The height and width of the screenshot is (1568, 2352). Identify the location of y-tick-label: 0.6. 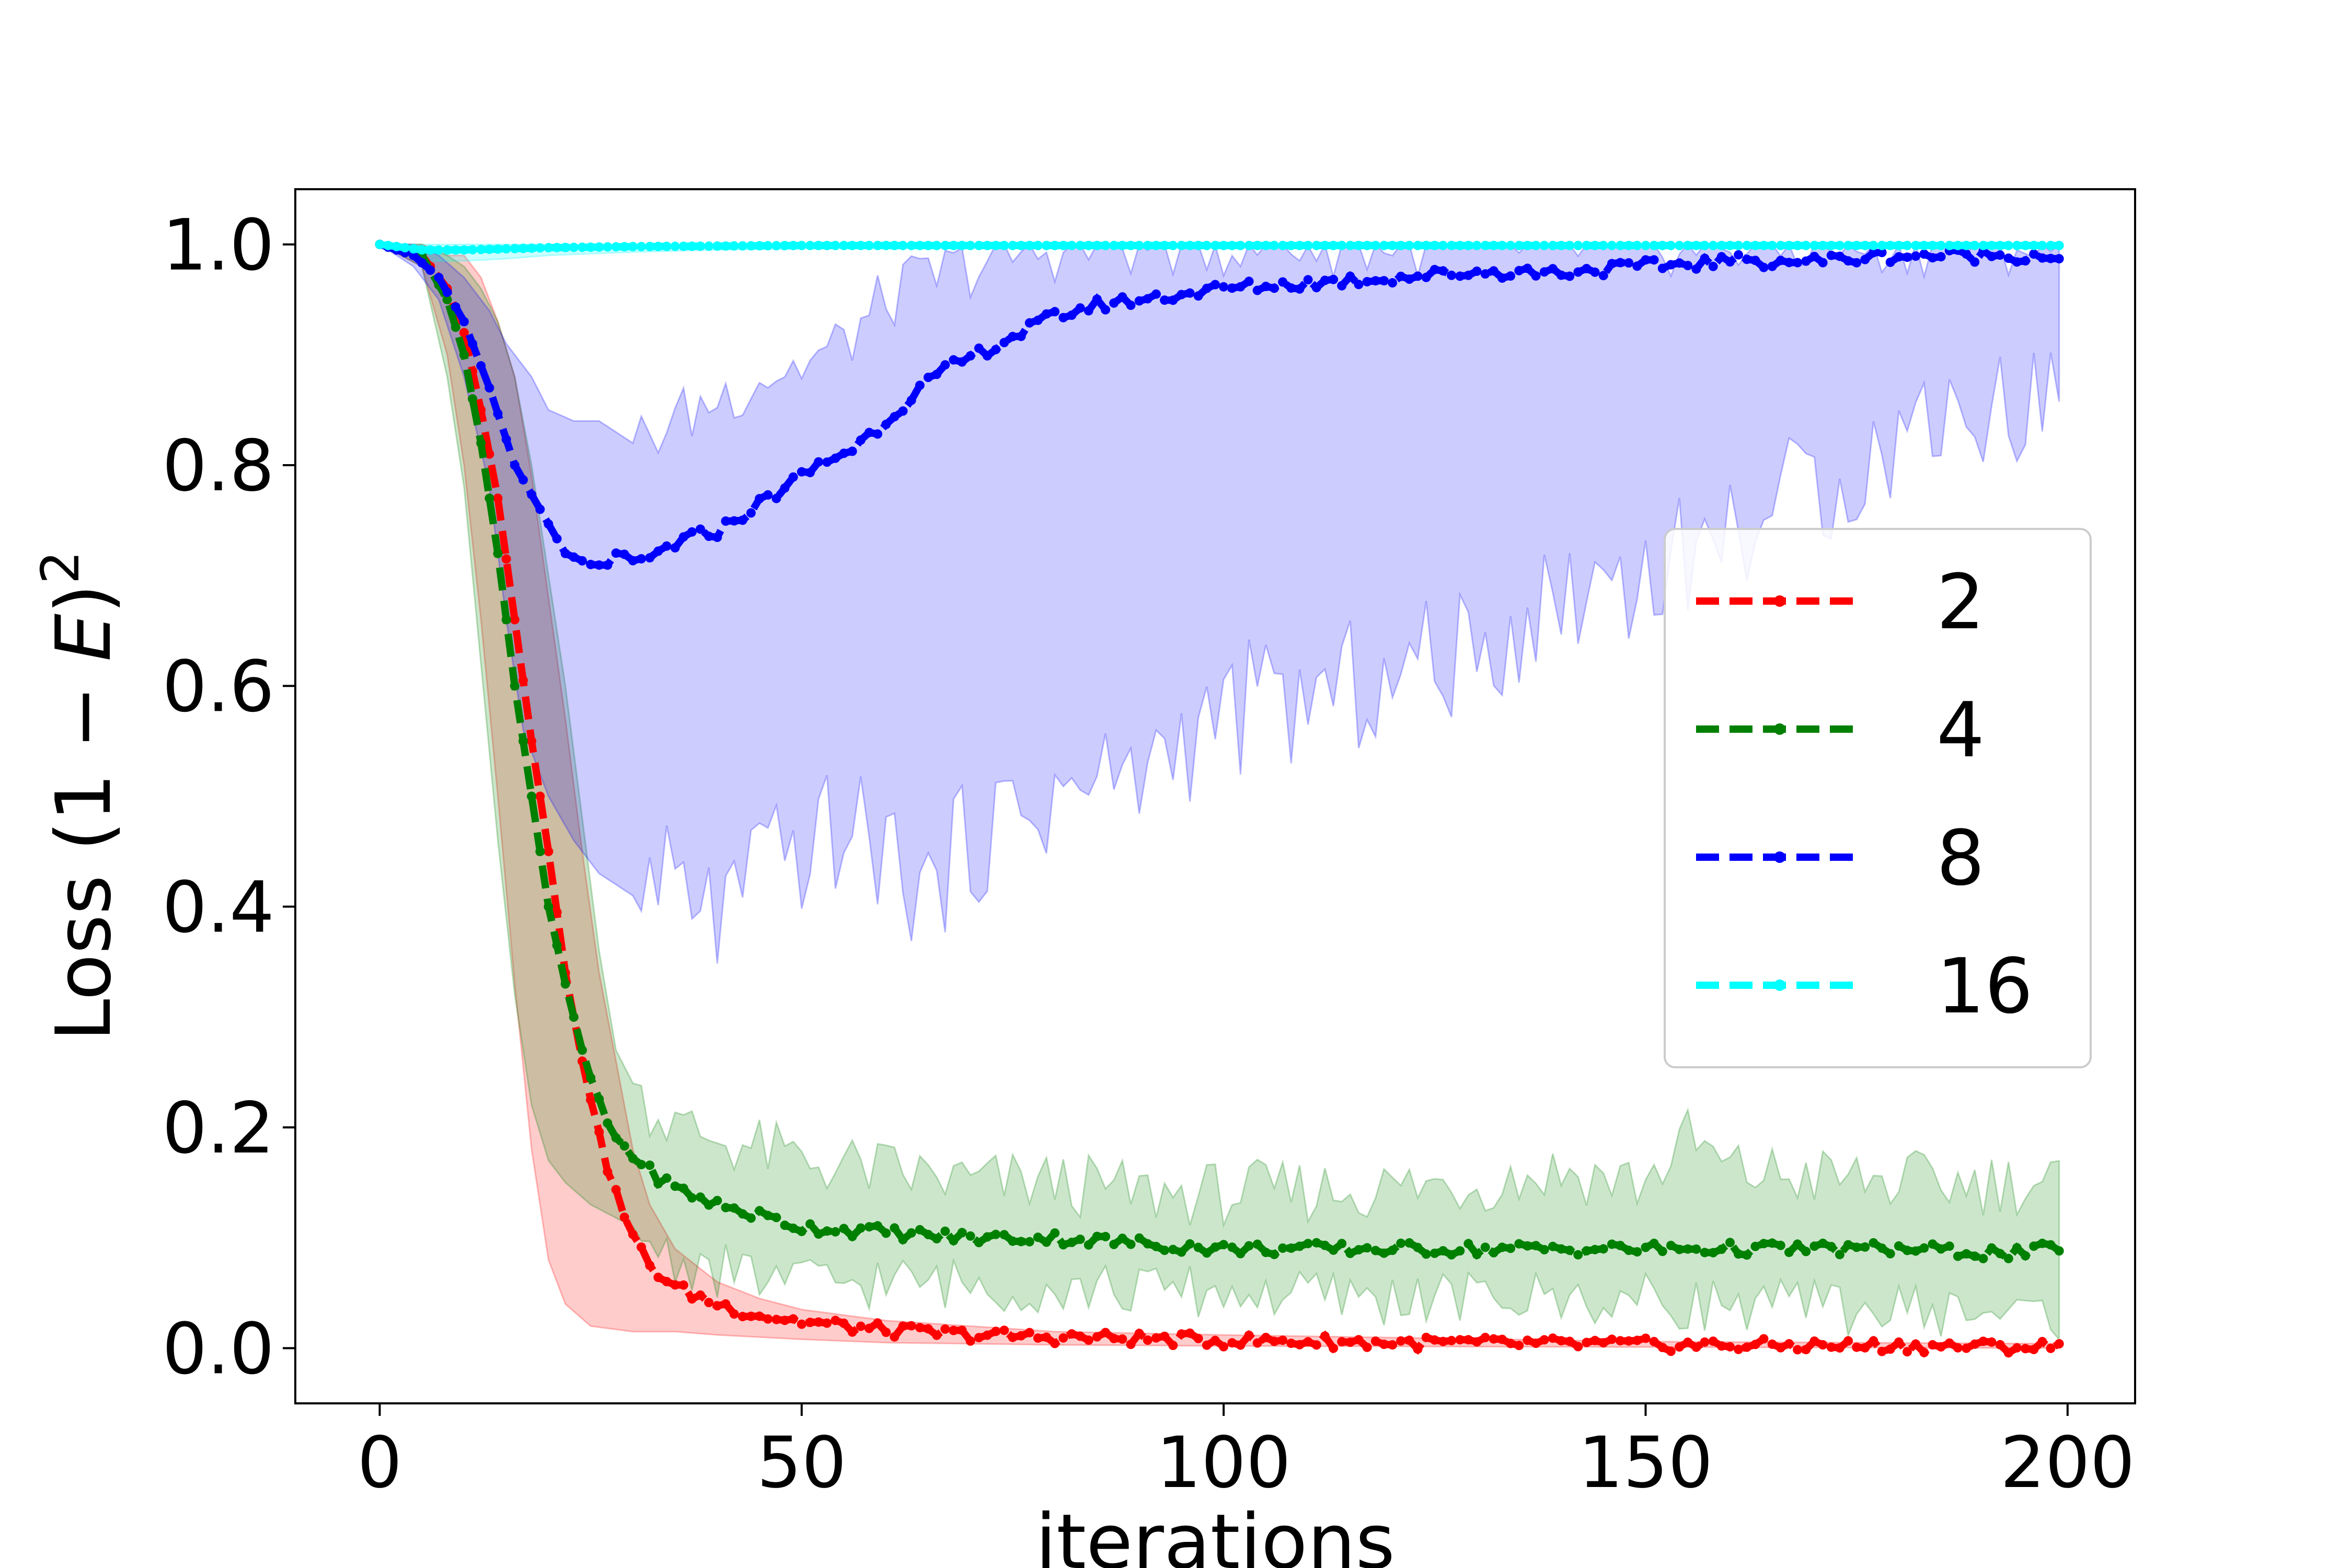
(218, 686).